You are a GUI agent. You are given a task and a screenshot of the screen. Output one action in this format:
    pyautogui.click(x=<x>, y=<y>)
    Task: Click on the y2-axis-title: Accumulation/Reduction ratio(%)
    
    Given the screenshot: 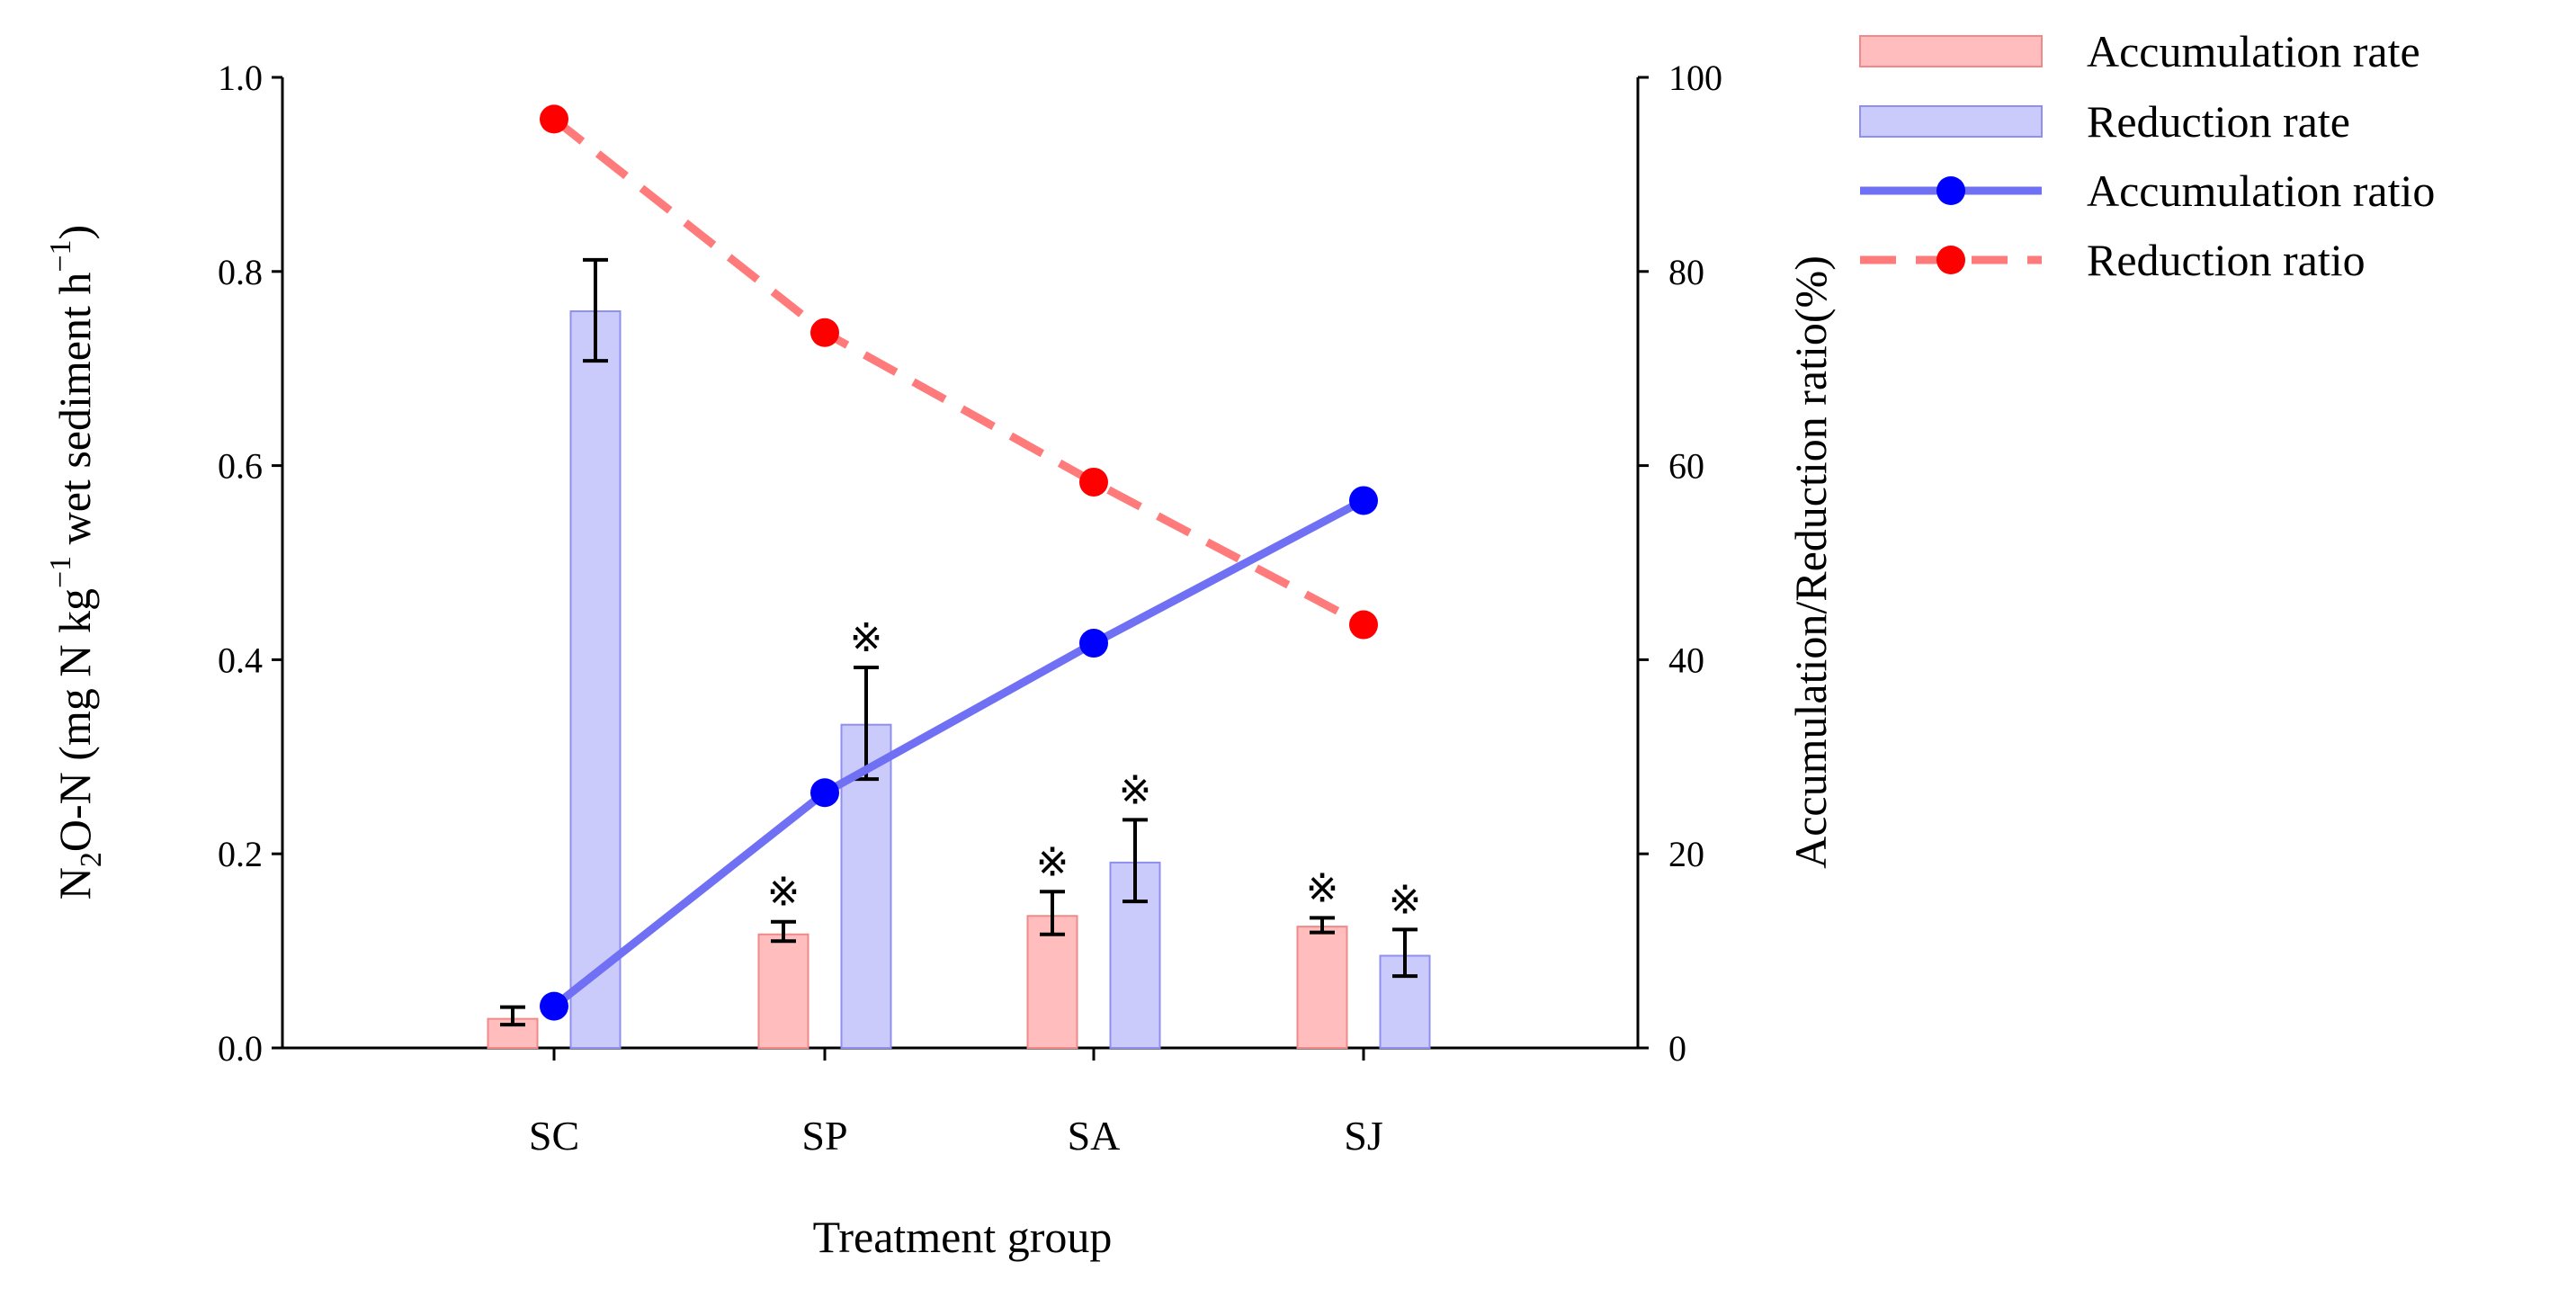 What is the action you would take?
    pyautogui.click(x=1810, y=562)
    